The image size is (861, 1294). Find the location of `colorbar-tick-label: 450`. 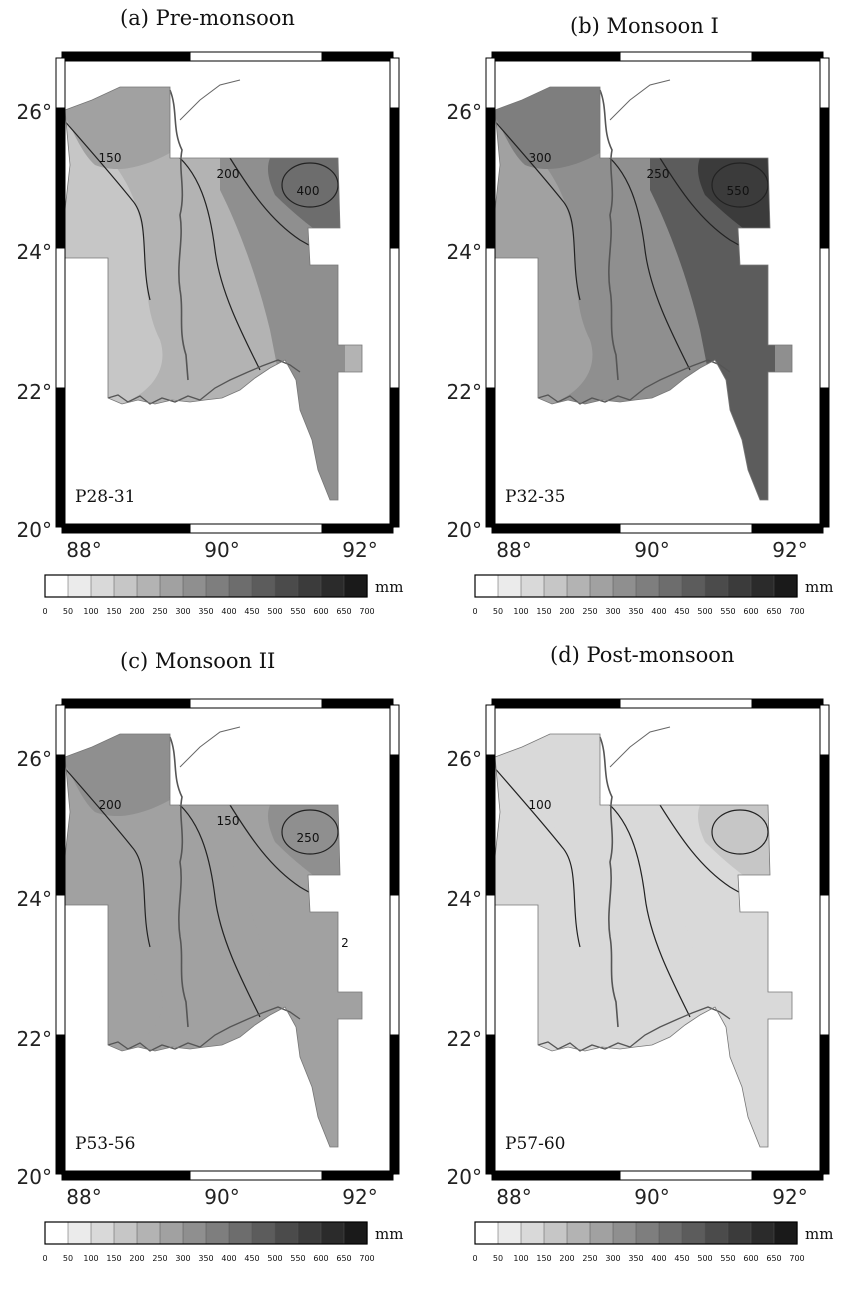

colorbar-tick-label: 450 is located at coordinates (251, 1258).